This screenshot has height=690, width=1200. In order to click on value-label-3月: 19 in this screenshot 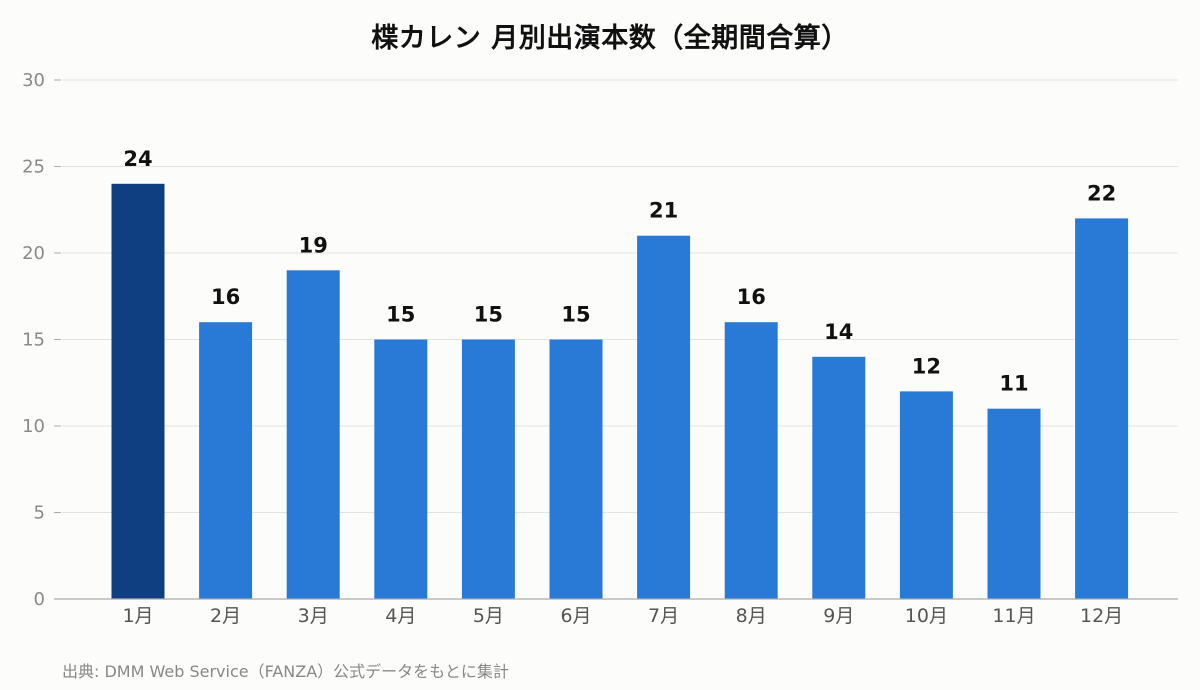, I will do `click(313, 245)`.